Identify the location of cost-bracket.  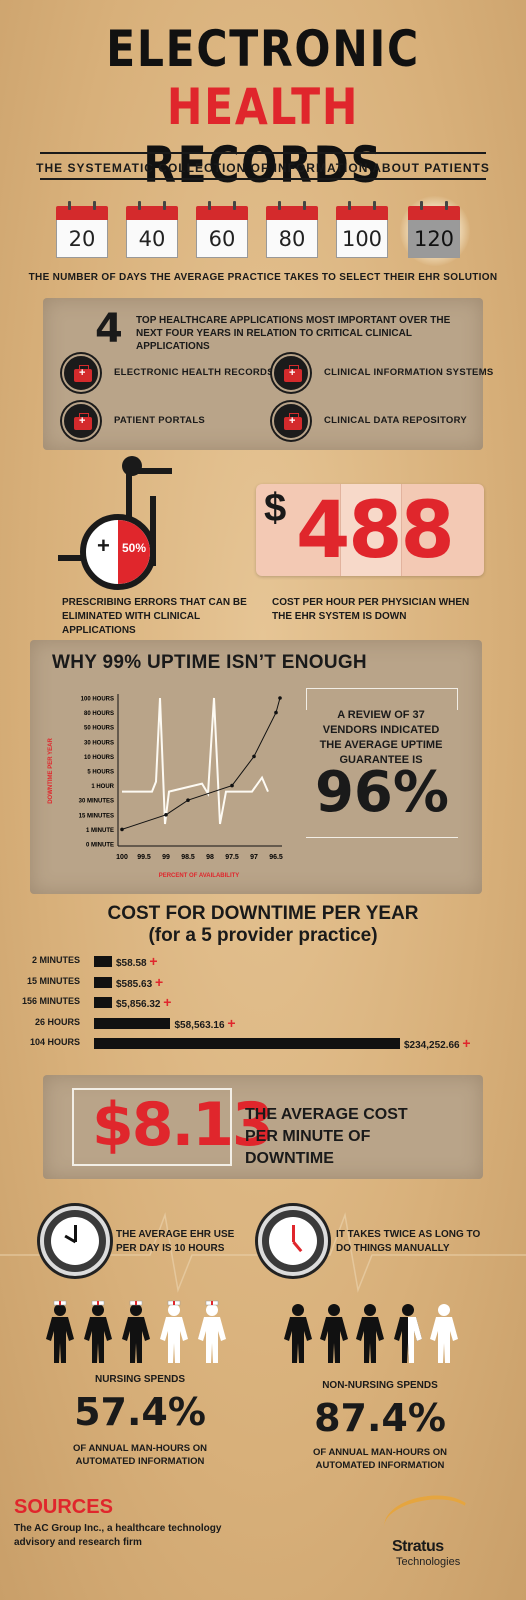
(152, 1127).